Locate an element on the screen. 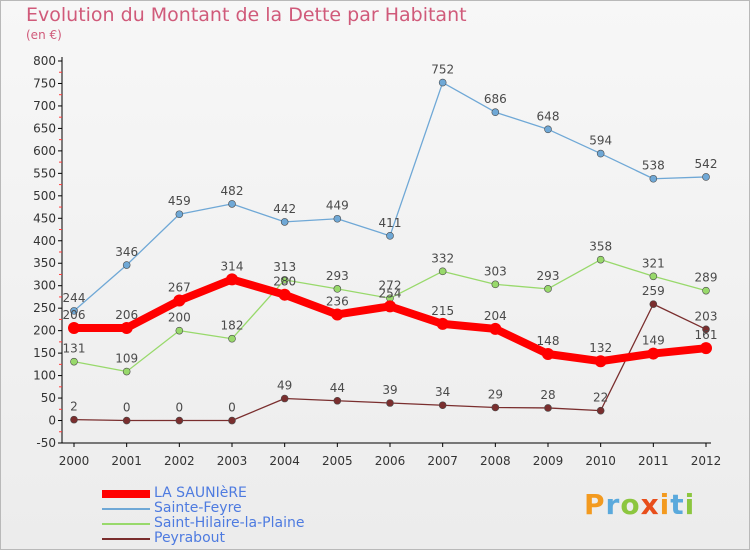  x-tick-label: 2008 is located at coordinates (495, 461).